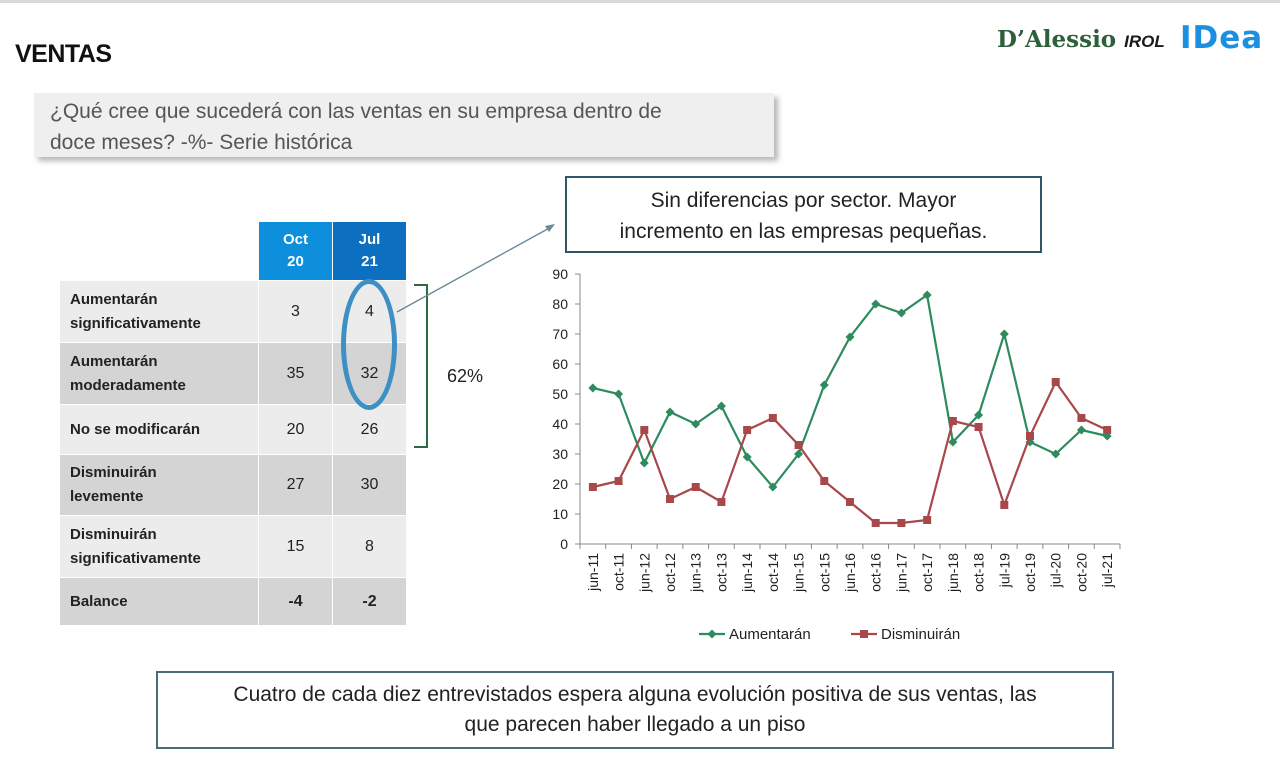 This screenshot has height=758, width=1280. I want to click on y-tick-label: 20, so click(560, 484).